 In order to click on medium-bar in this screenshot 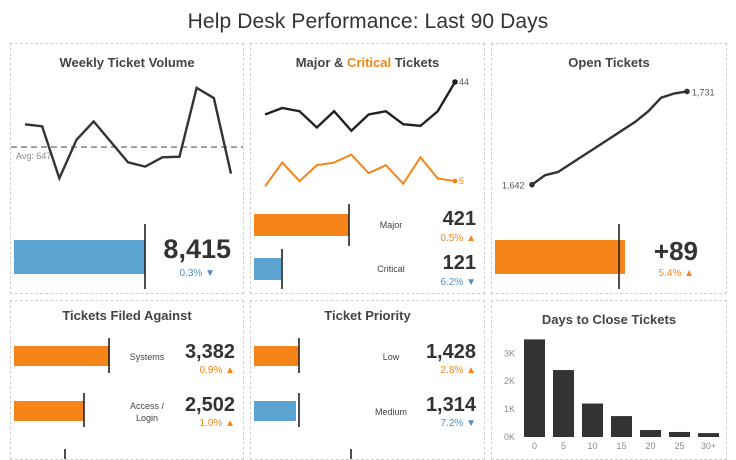, I will do `click(275, 411)`.